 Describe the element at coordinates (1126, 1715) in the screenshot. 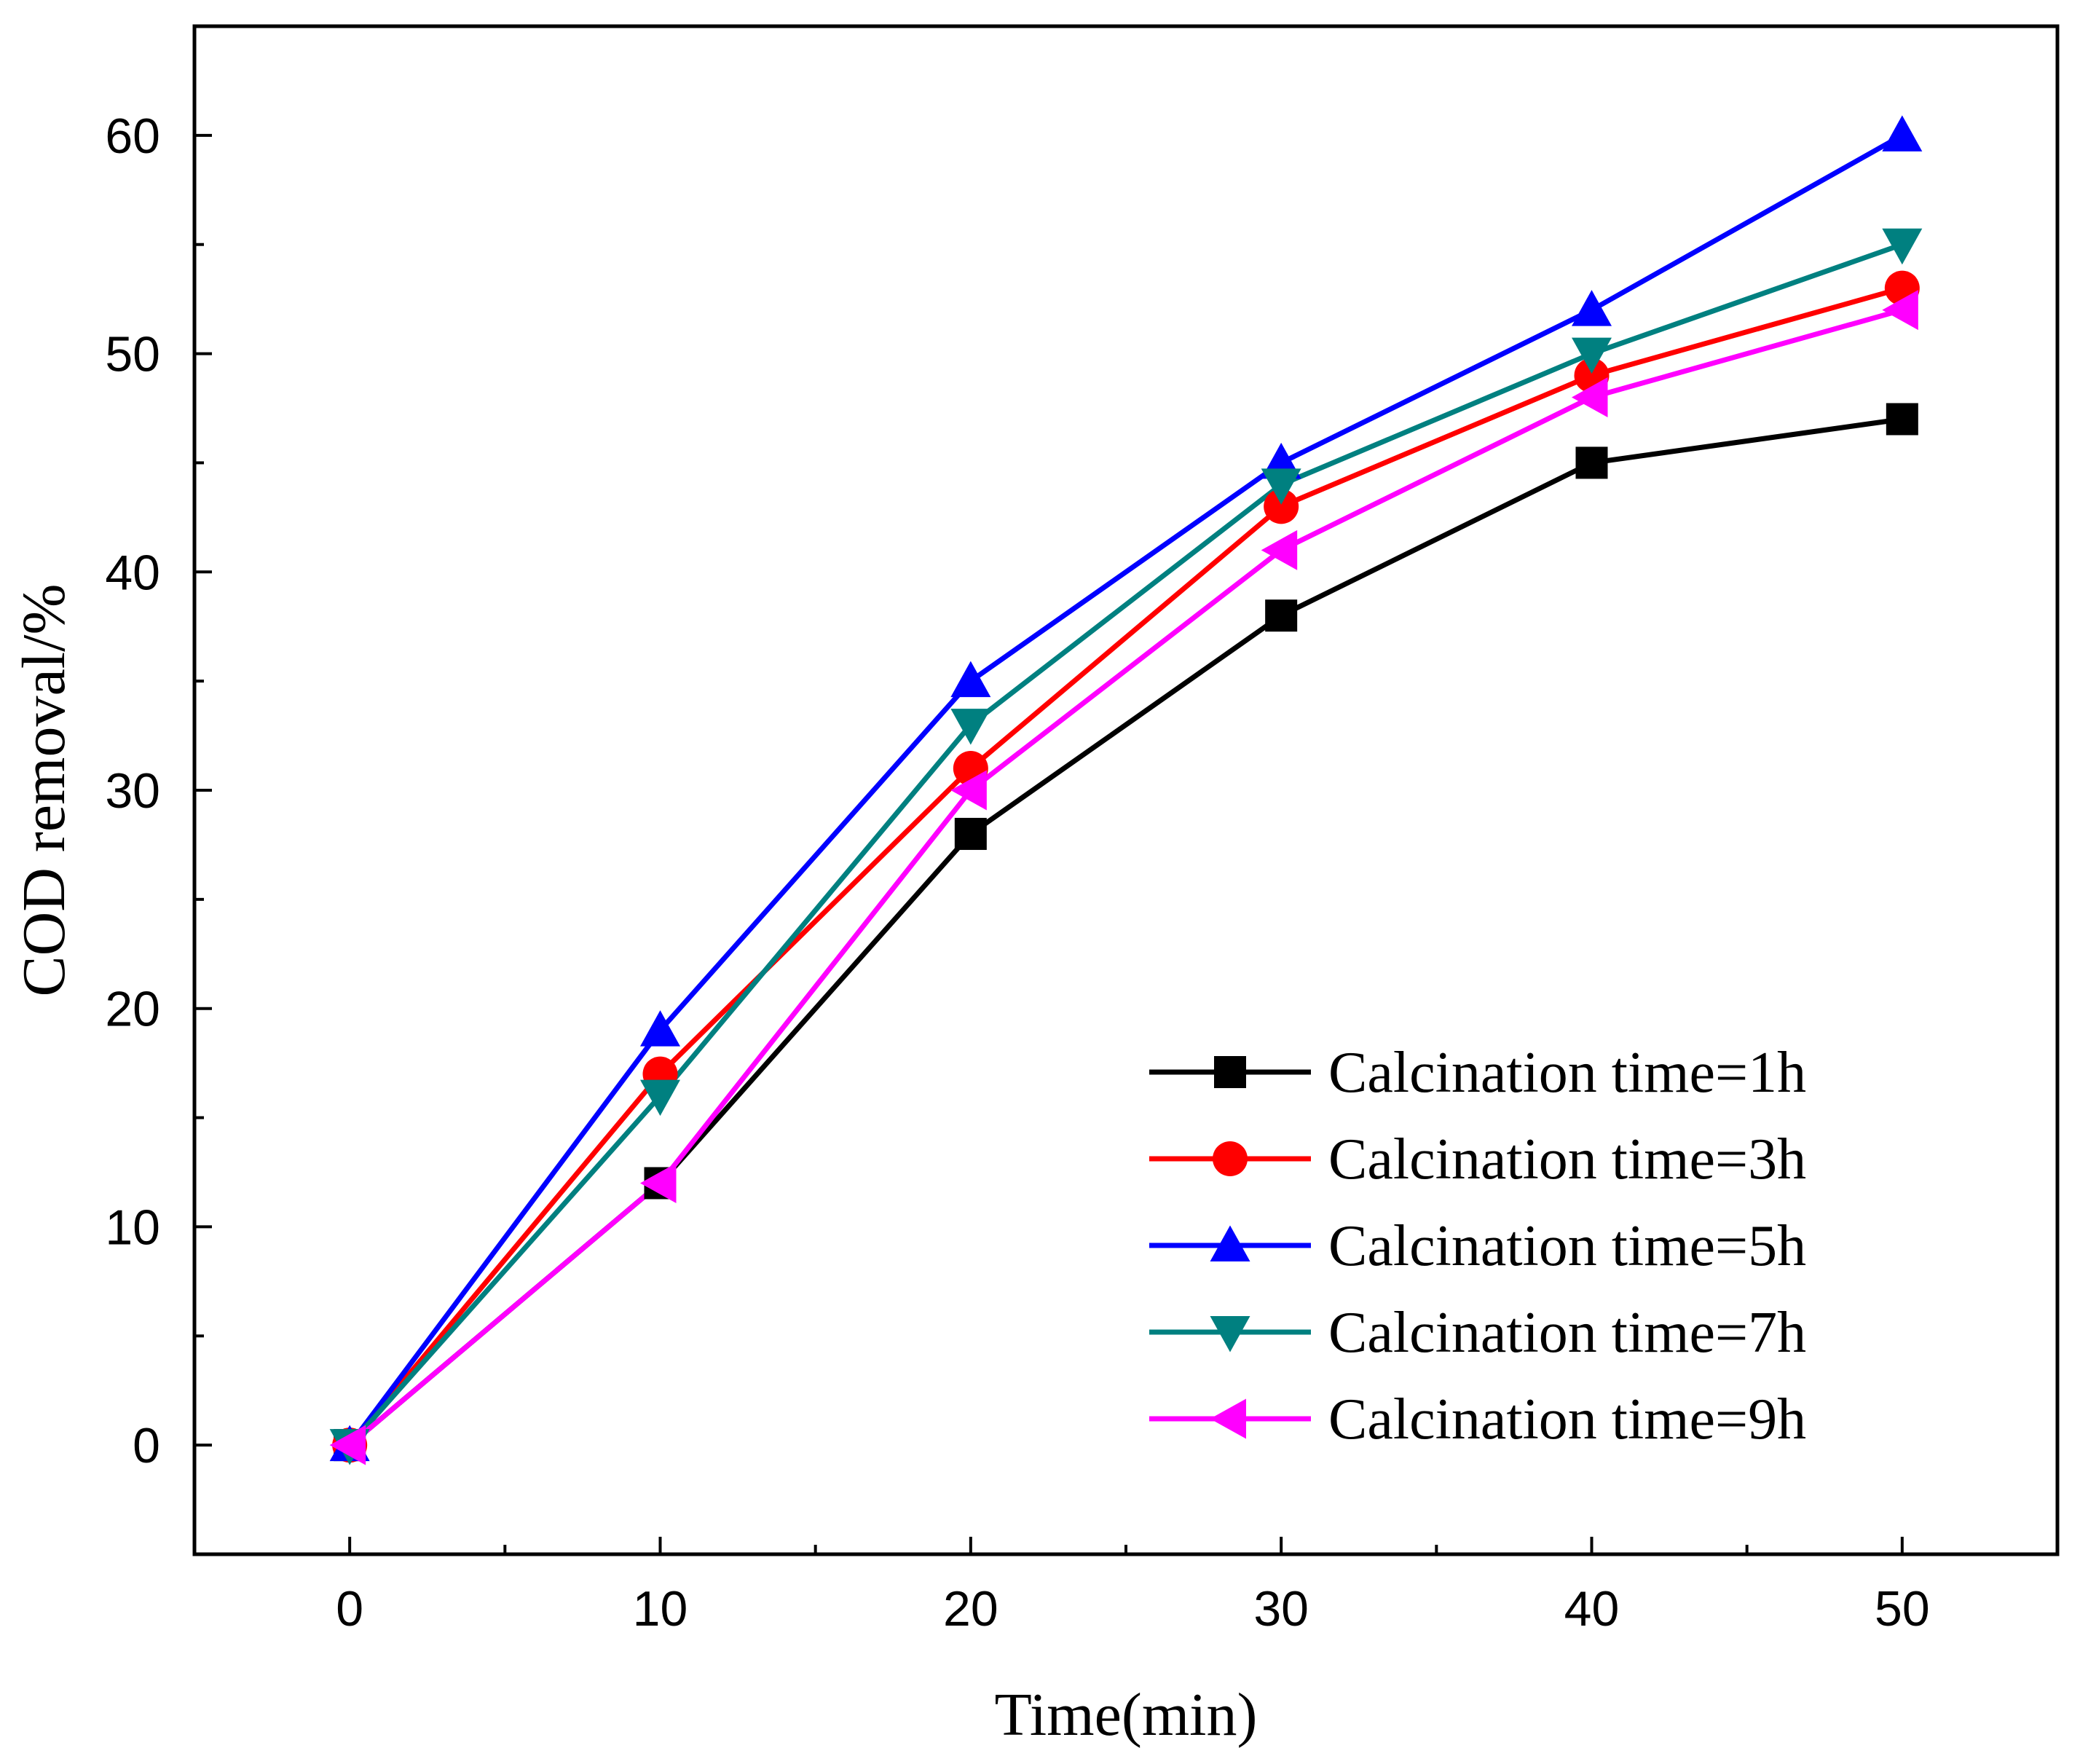

I see `x-axis-title: Time(min)` at that location.